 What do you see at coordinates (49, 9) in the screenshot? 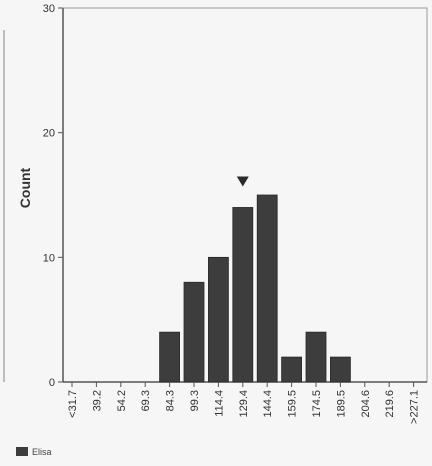
I see `y-tick-label-30: 30` at bounding box center [49, 9].